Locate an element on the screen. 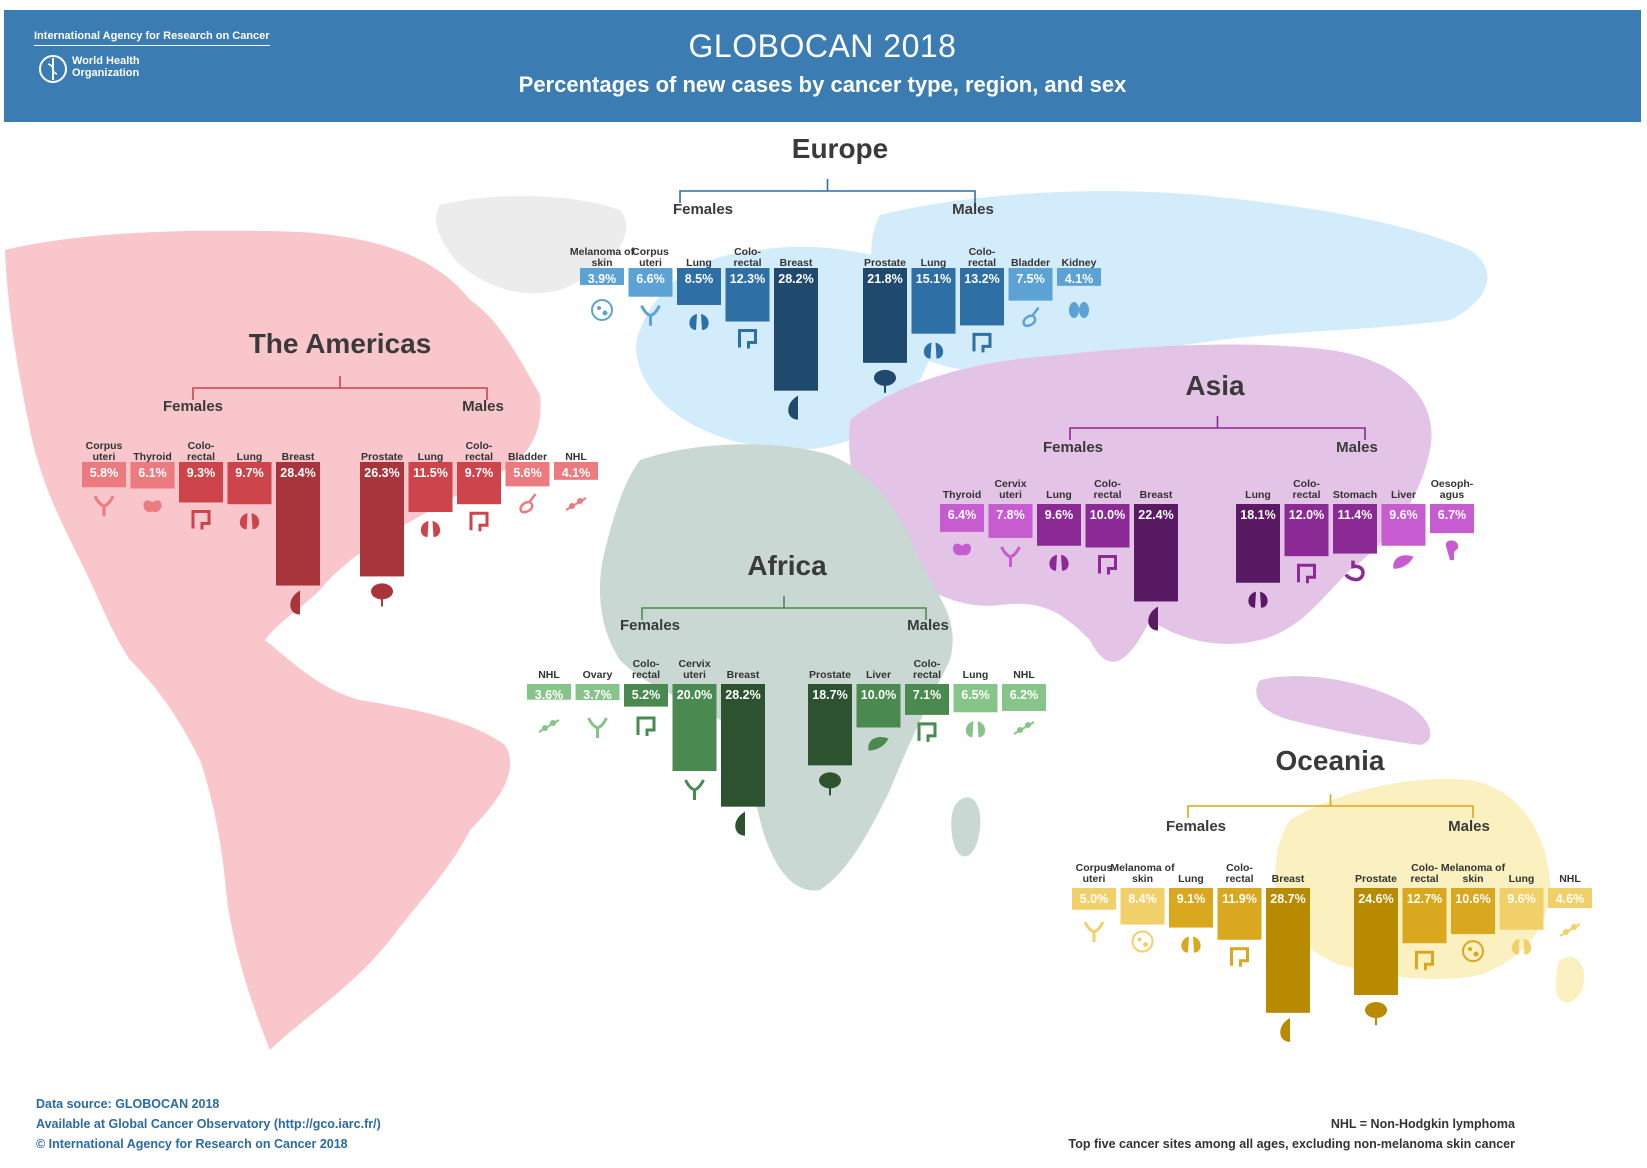 The width and height of the screenshot is (1647, 1168). bar-value-label: 9.6% is located at coordinates (1521, 899).